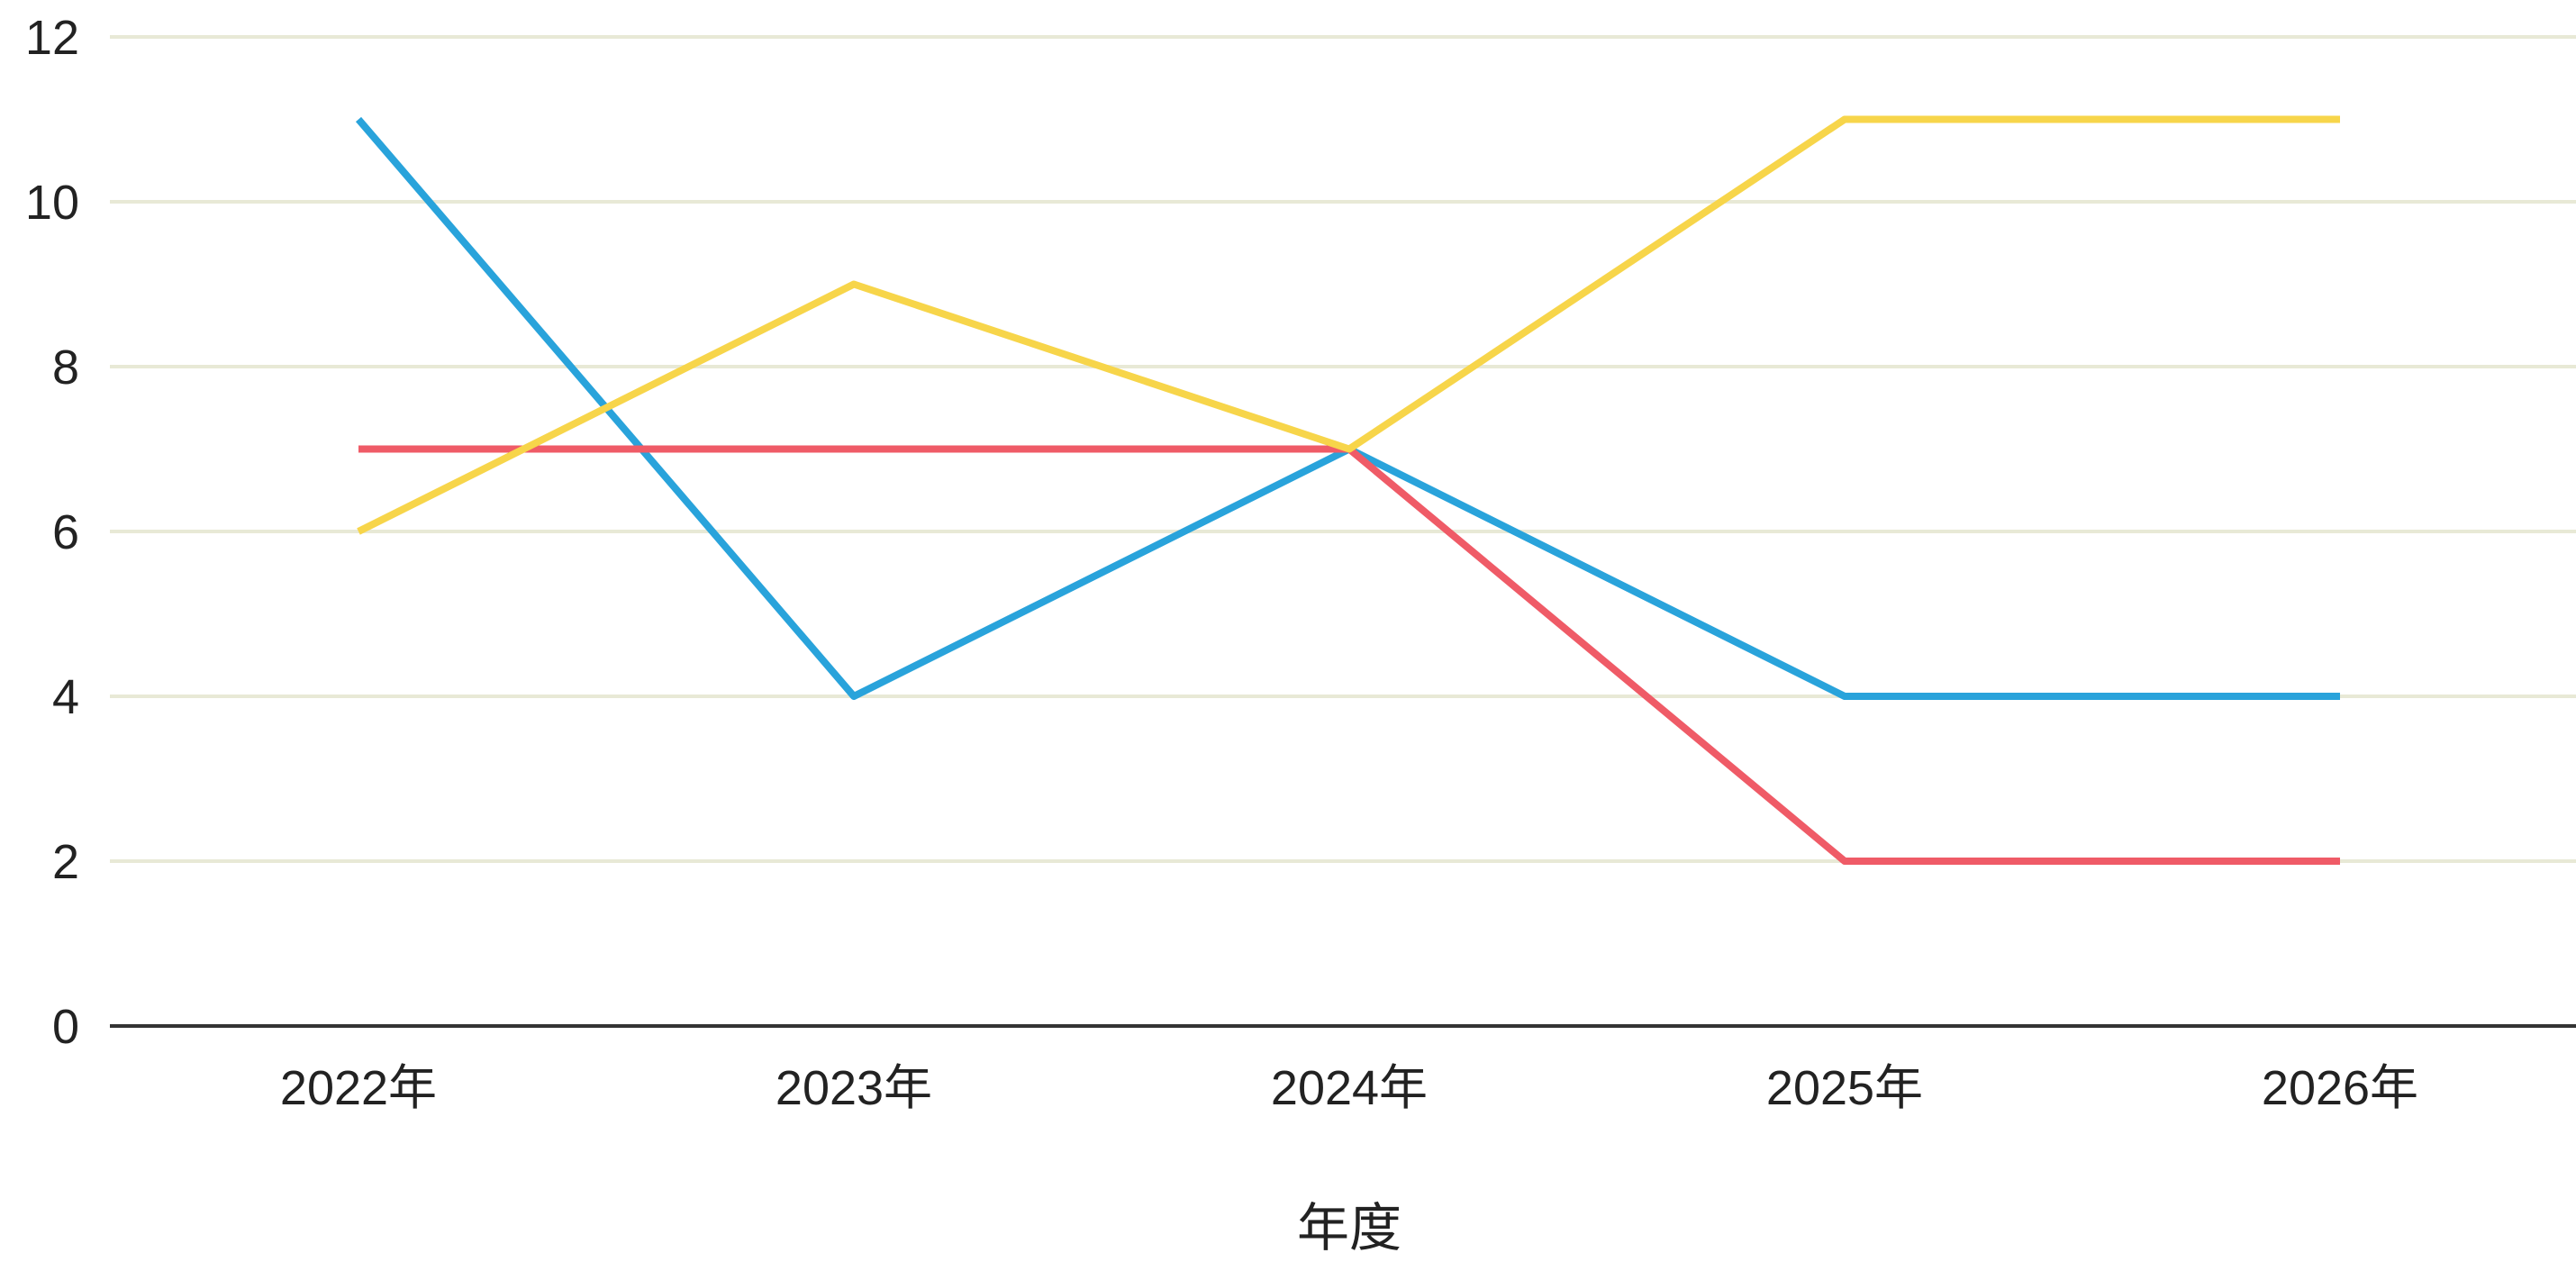 The width and height of the screenshot is (2576, 1262). I want to click on x-axis-tick-labels: 2022年 2023年 2024年 2025年 2026年, so click(1349, 1088).